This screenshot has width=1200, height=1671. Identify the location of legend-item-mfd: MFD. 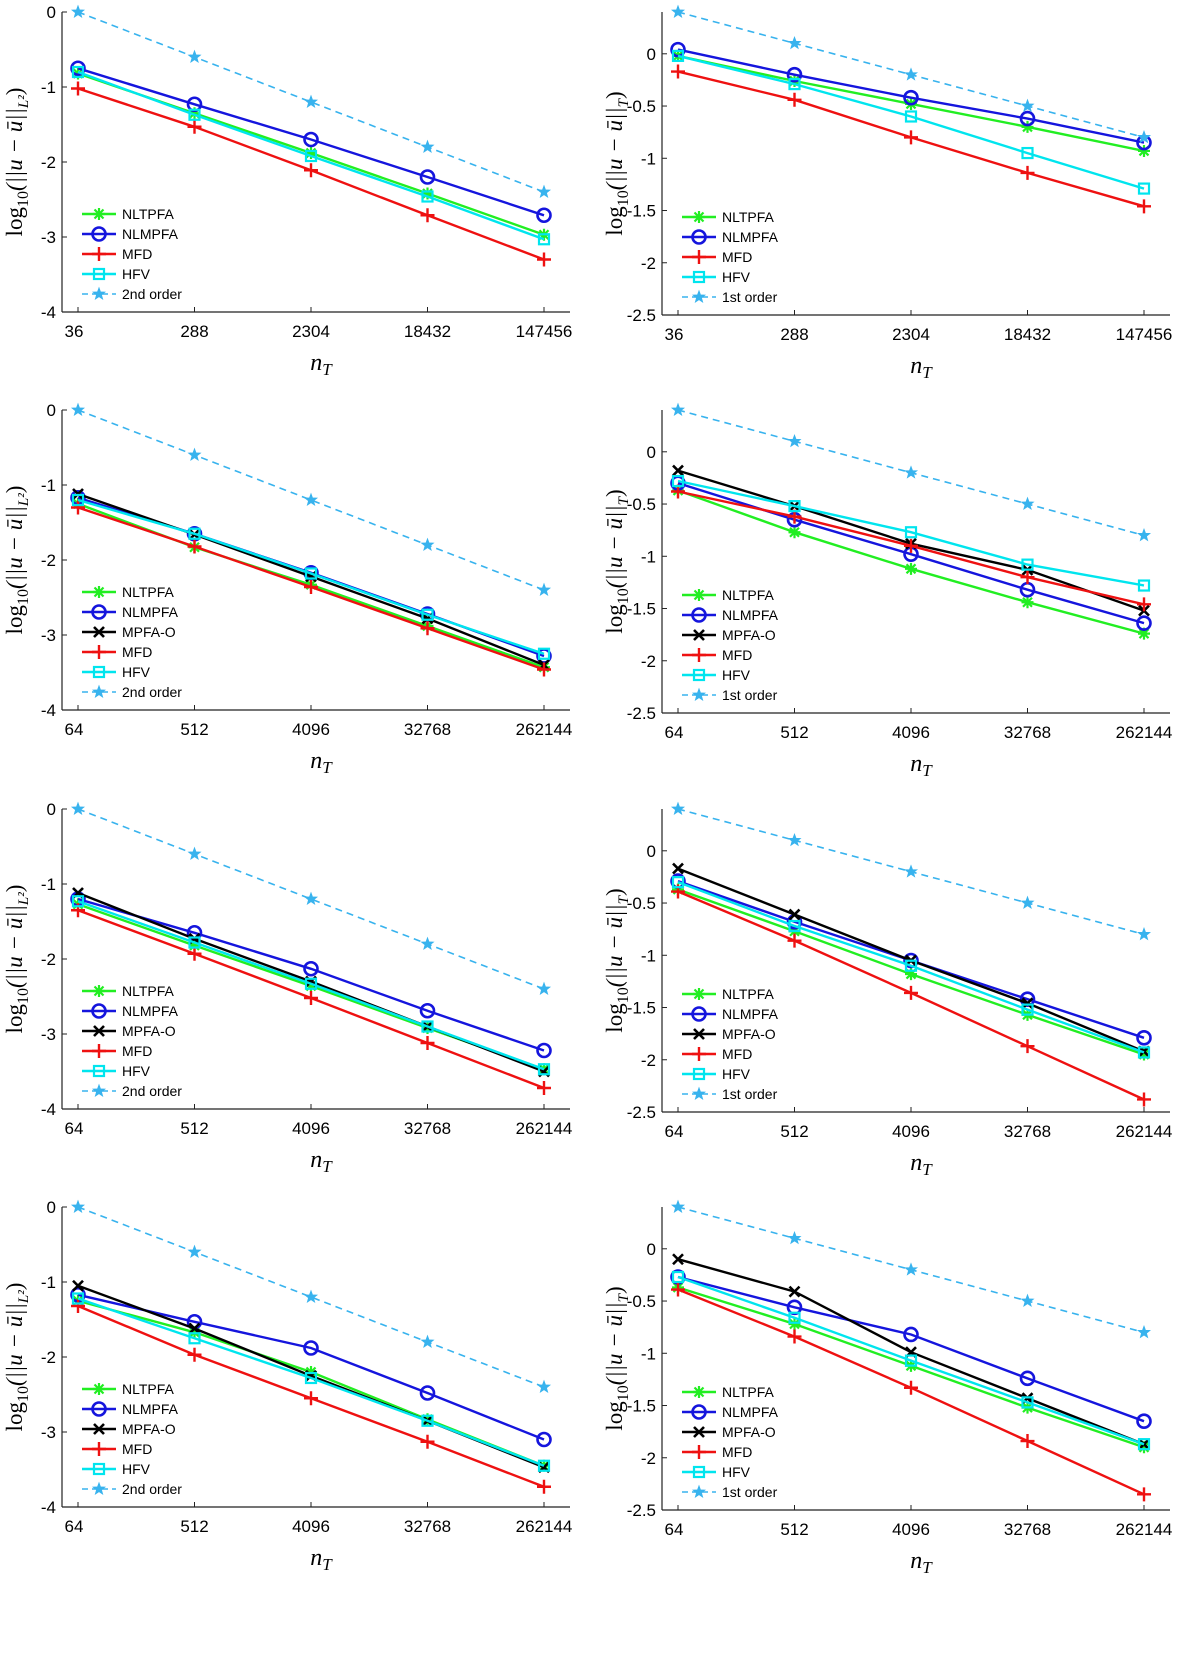
(117, 1051).